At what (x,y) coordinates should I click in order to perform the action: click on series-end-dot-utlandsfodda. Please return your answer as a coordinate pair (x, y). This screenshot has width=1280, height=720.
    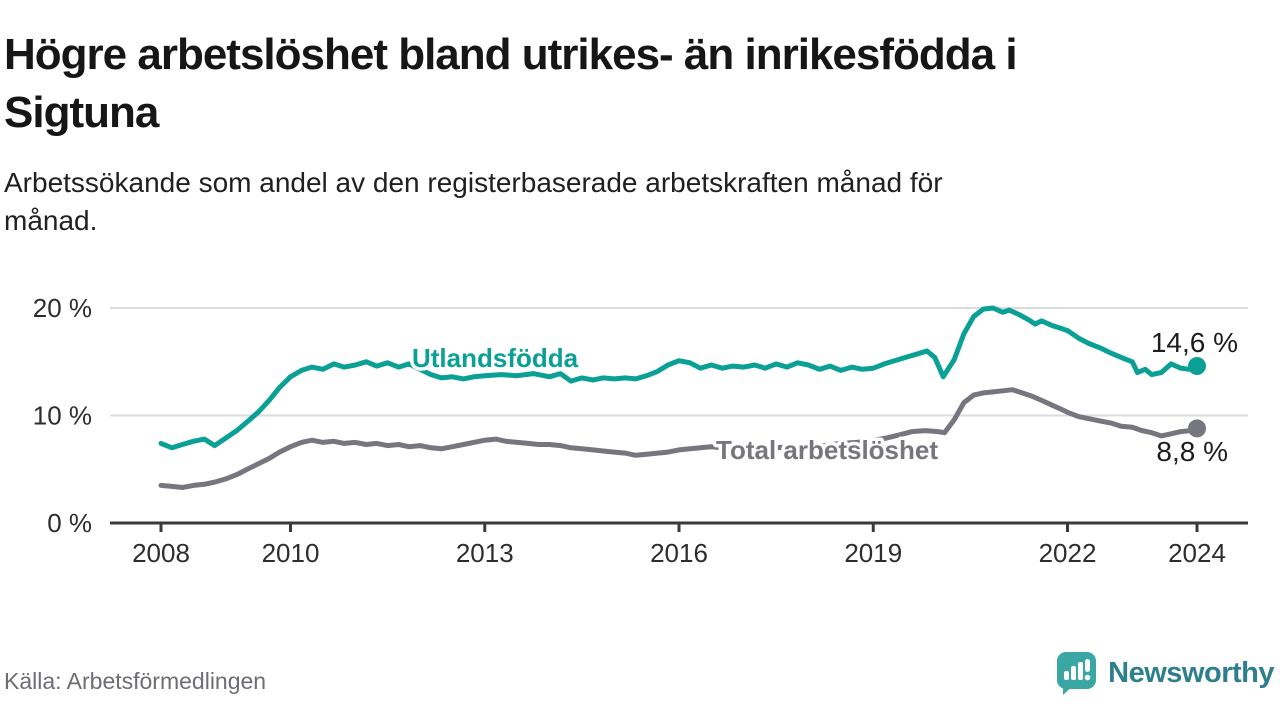
    Looking at the image, I should click on (1197, 366).